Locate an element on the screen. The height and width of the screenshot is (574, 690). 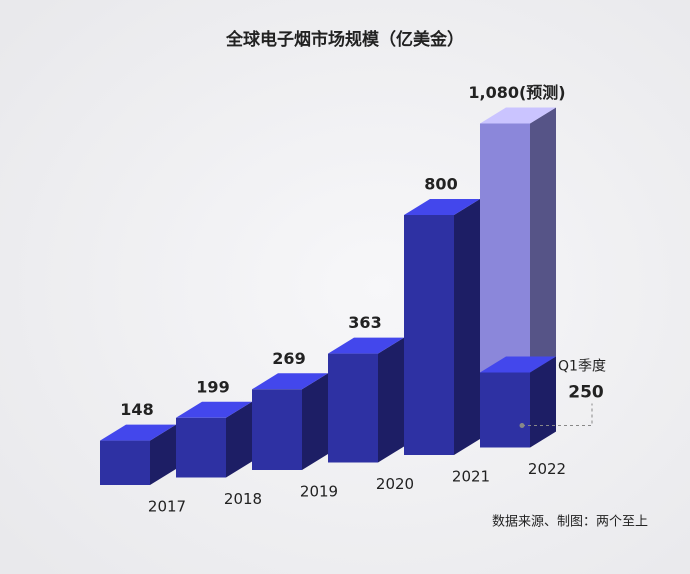
annotation-label: Q1季度 is located at coordinates (582, 367).